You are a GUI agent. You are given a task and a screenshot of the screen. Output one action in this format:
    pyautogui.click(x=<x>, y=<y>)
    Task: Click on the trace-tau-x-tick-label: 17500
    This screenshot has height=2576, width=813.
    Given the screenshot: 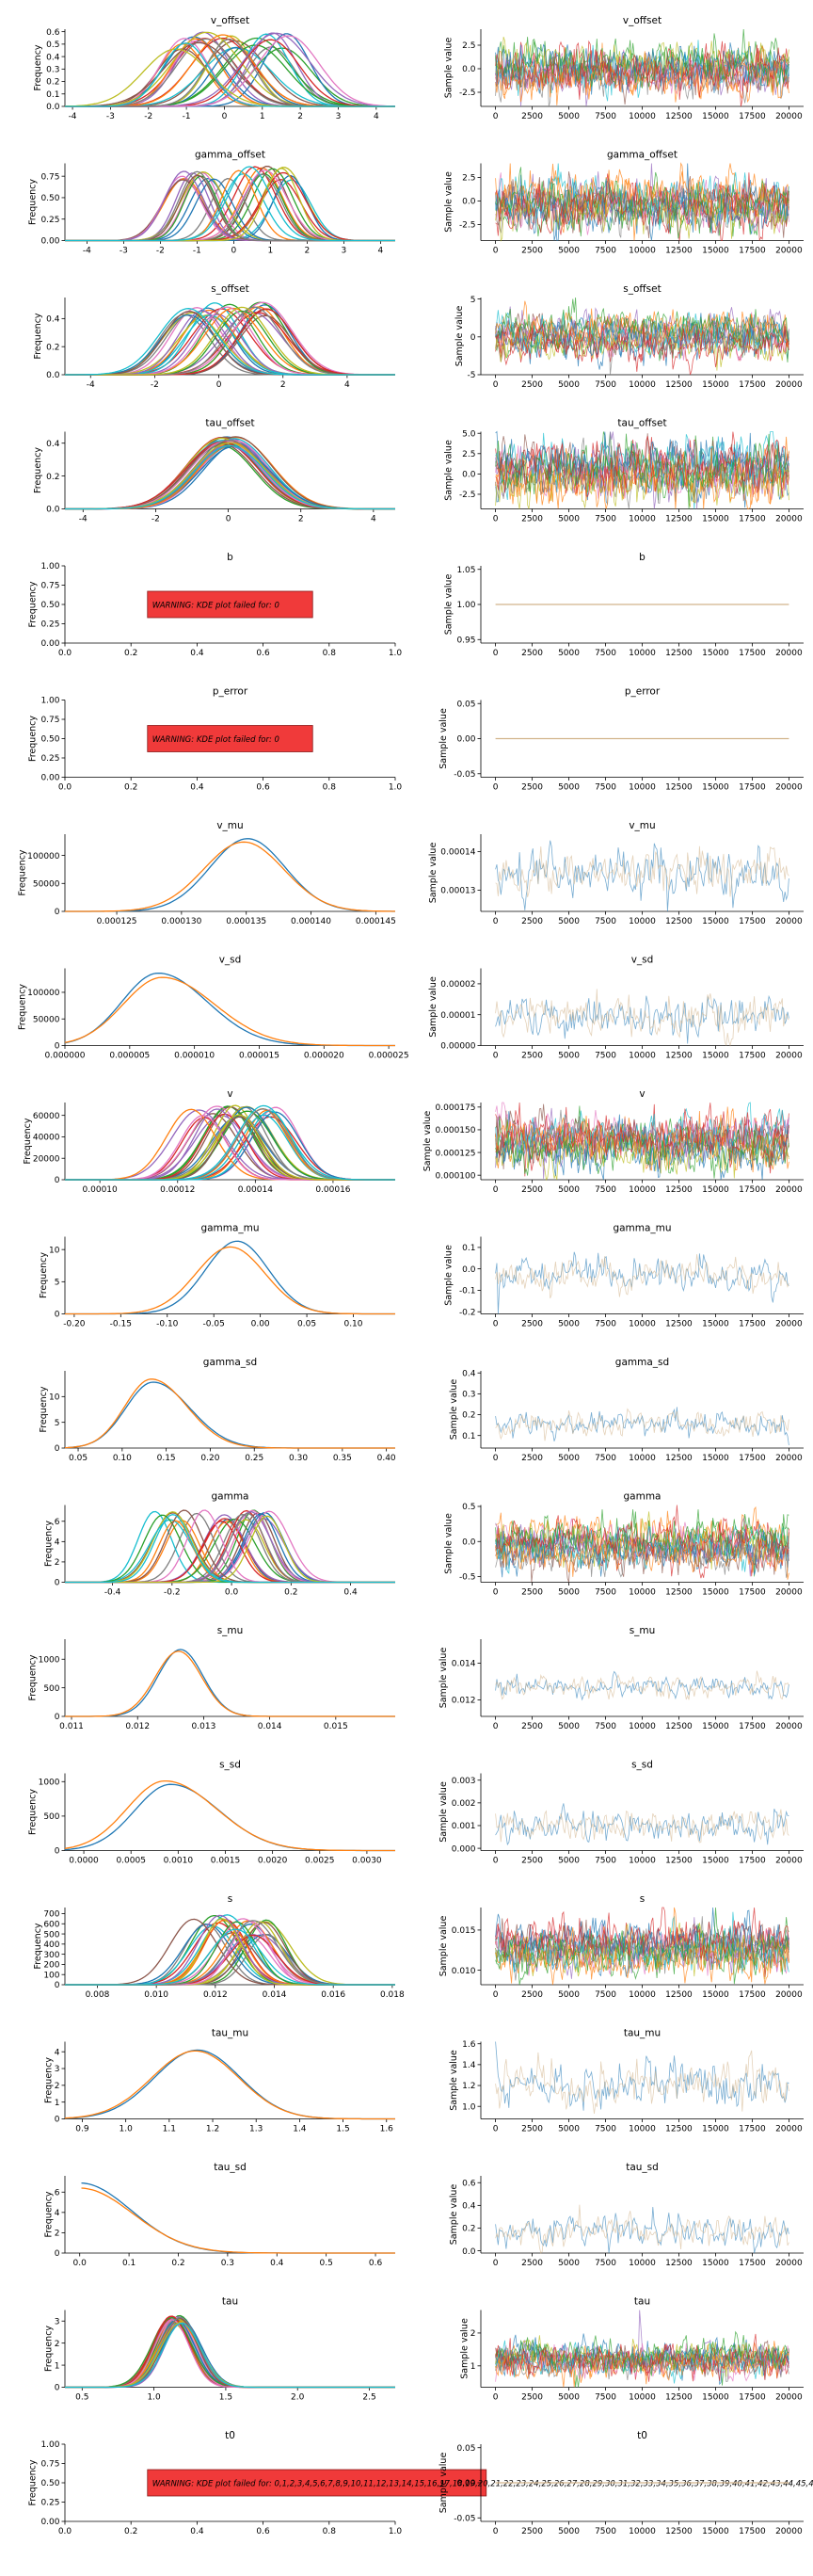 What is the action you would take?
    pyautogui.click(x=752, y=2398)
    